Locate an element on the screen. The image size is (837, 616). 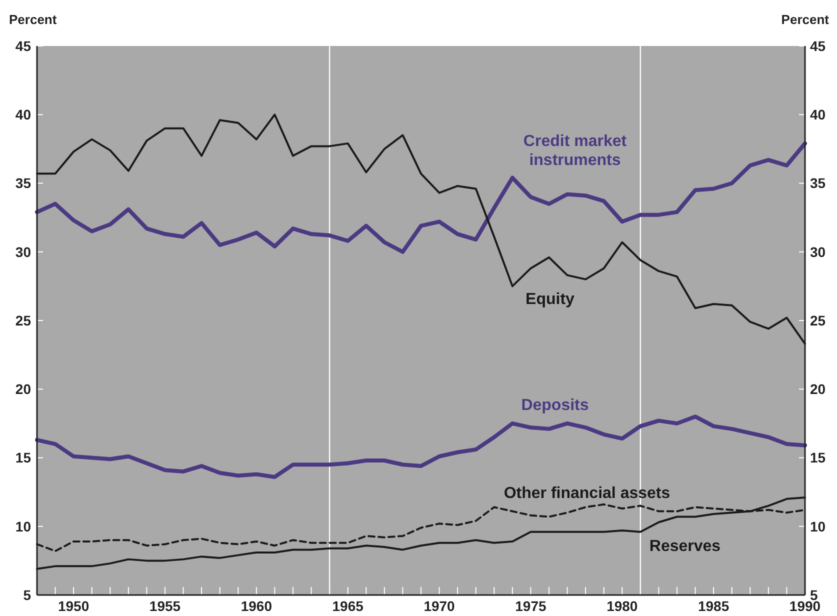
y-tick-label: 40 is located at coordinates (23, 114).